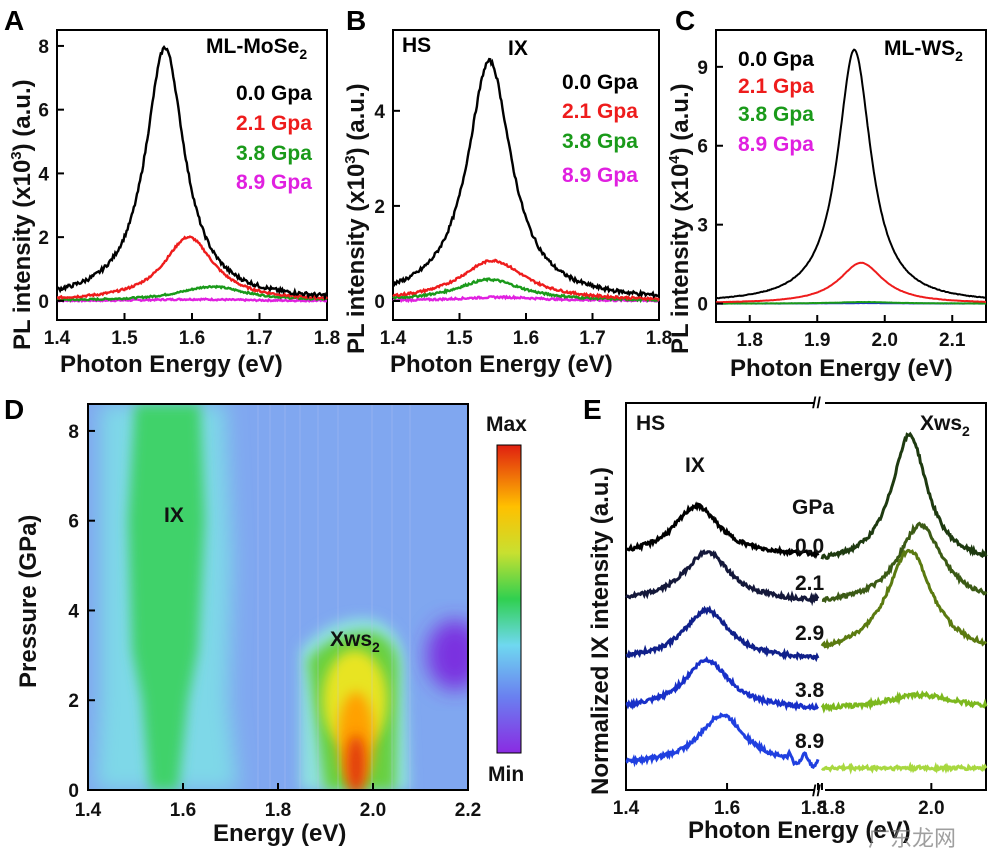 This screenshot has width=1000, height=866. Describe the element at coordinates (274, 123) in the screenshot. I see `panel-a-legend-1: 2.1 Gpa` at that location.